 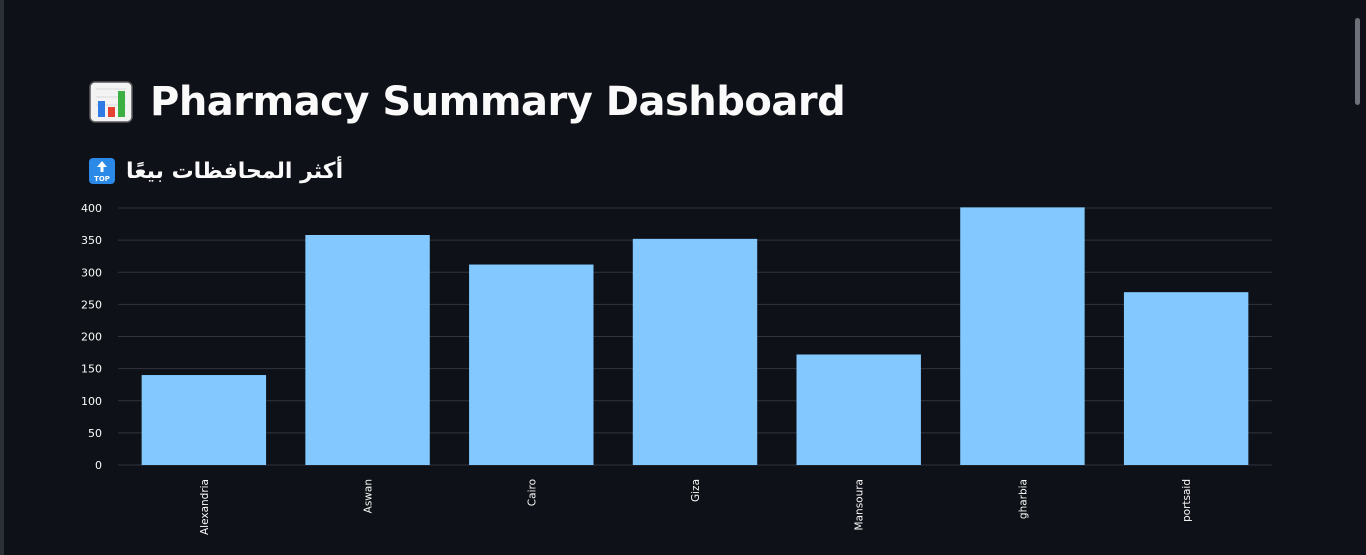 I want to click on page-header: Pharmacy Summary Dashboard, so click(x=467, y=102).